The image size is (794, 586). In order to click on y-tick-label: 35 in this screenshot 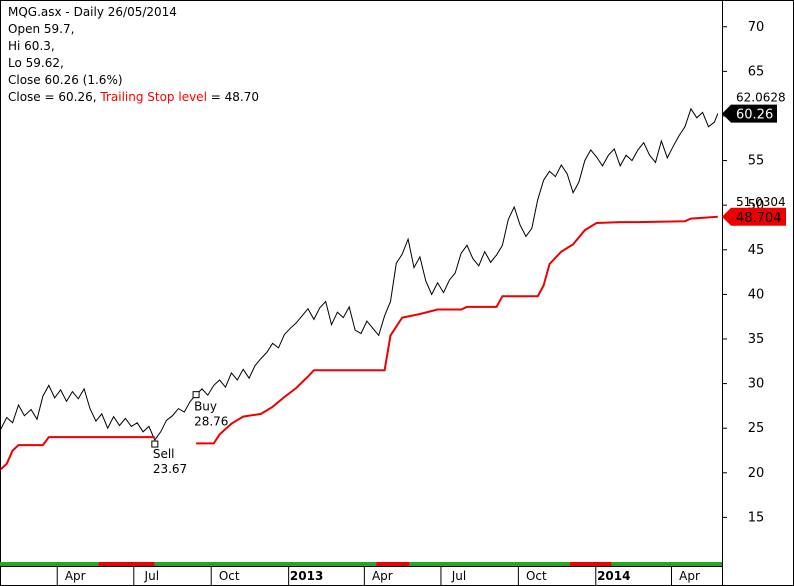, I will do `click(756, 339)`.